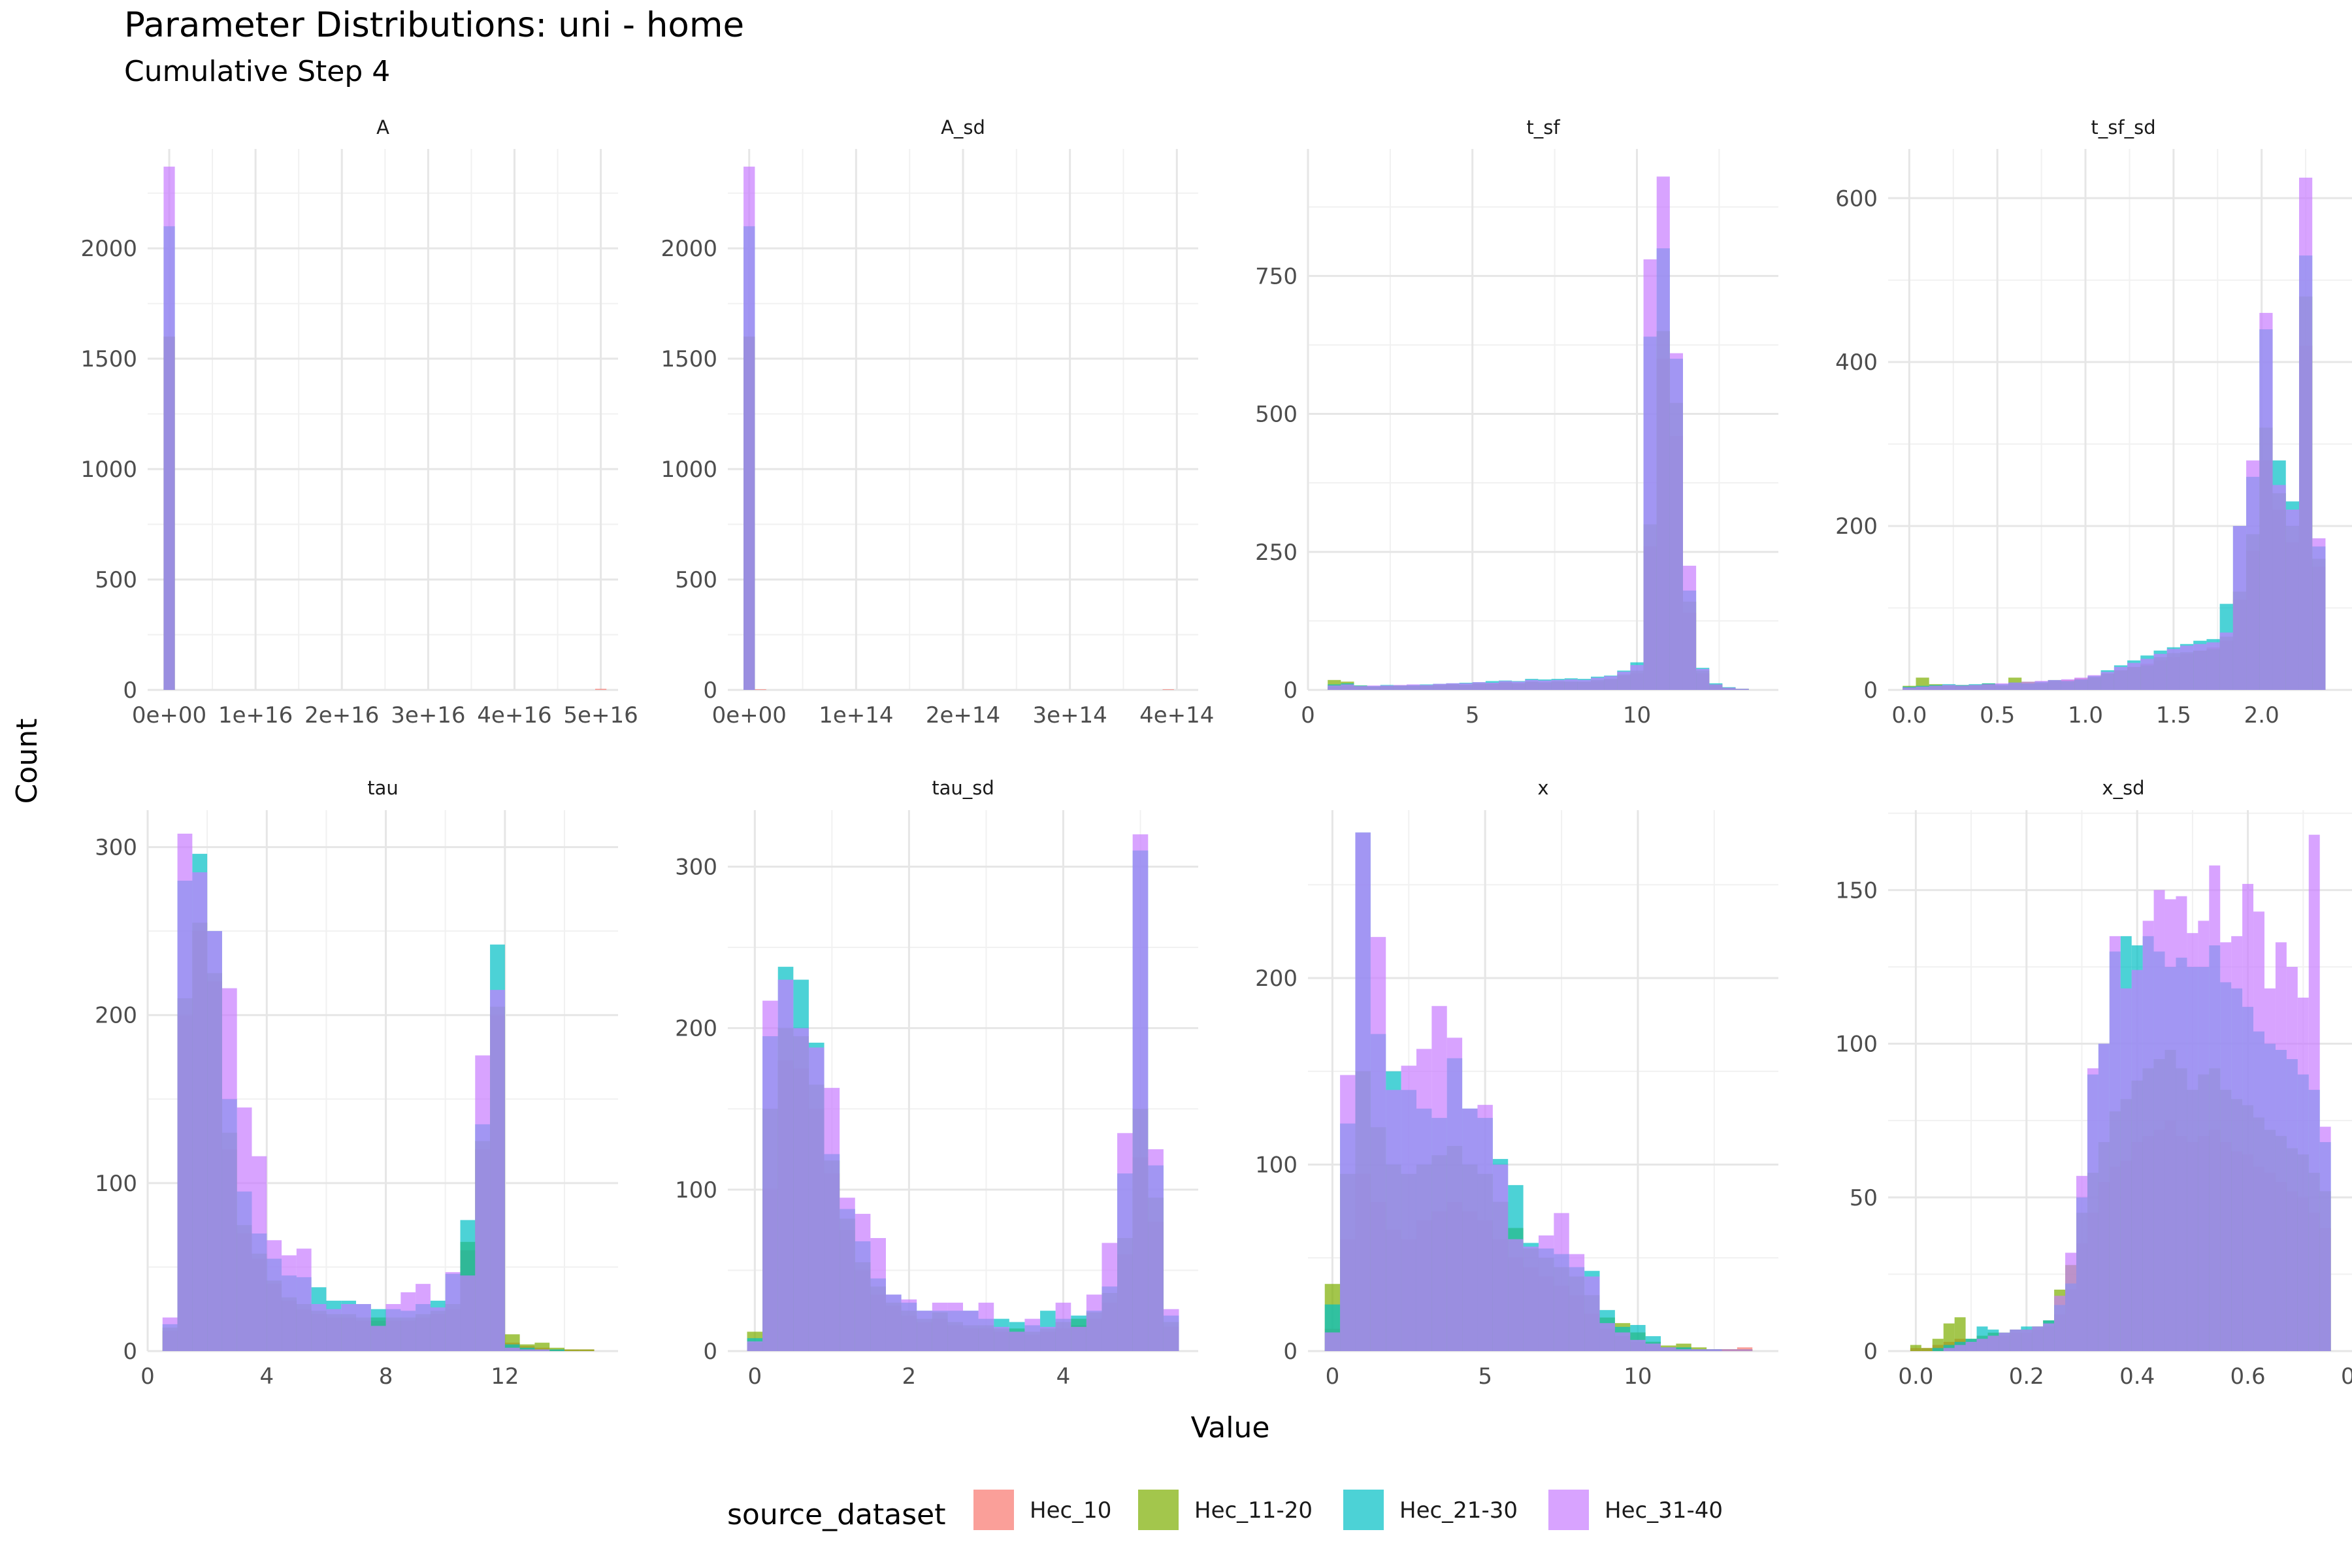 This screenshot has height=1568, width=2352. I want to click on legend-item-hec-10: Hec_10, so click(1042, 1510).